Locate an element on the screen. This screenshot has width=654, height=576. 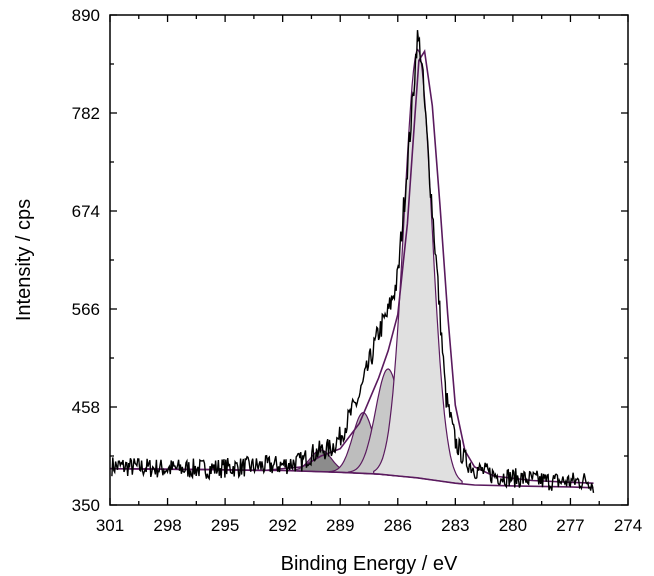
x-tick-label: 274 is located at coordinates (628, 525).